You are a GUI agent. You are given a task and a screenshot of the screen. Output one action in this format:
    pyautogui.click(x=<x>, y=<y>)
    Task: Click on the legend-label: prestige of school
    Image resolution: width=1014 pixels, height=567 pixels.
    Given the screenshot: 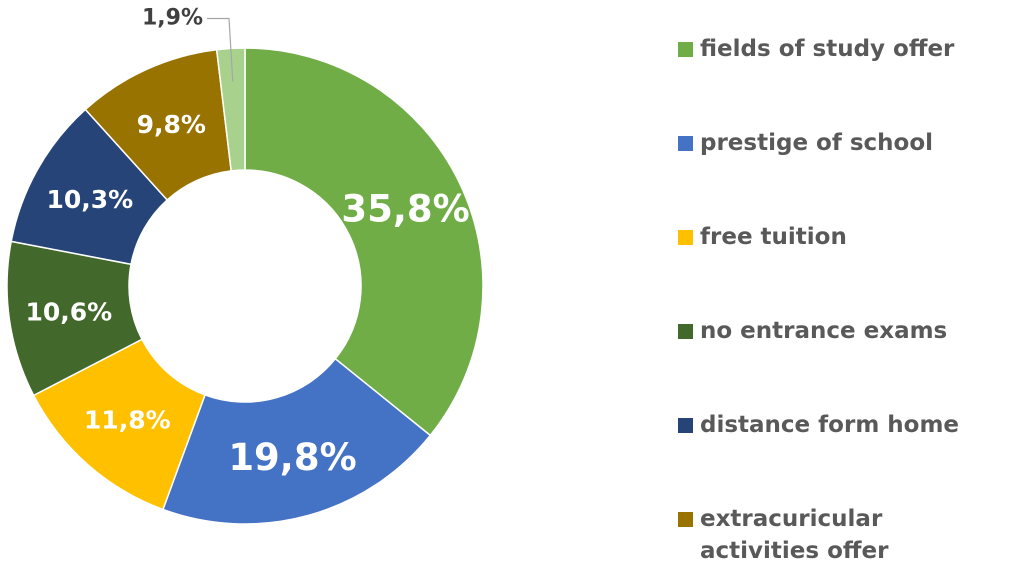 What is the action you would take?
    pyautogui.click(x=817, y=143)
    